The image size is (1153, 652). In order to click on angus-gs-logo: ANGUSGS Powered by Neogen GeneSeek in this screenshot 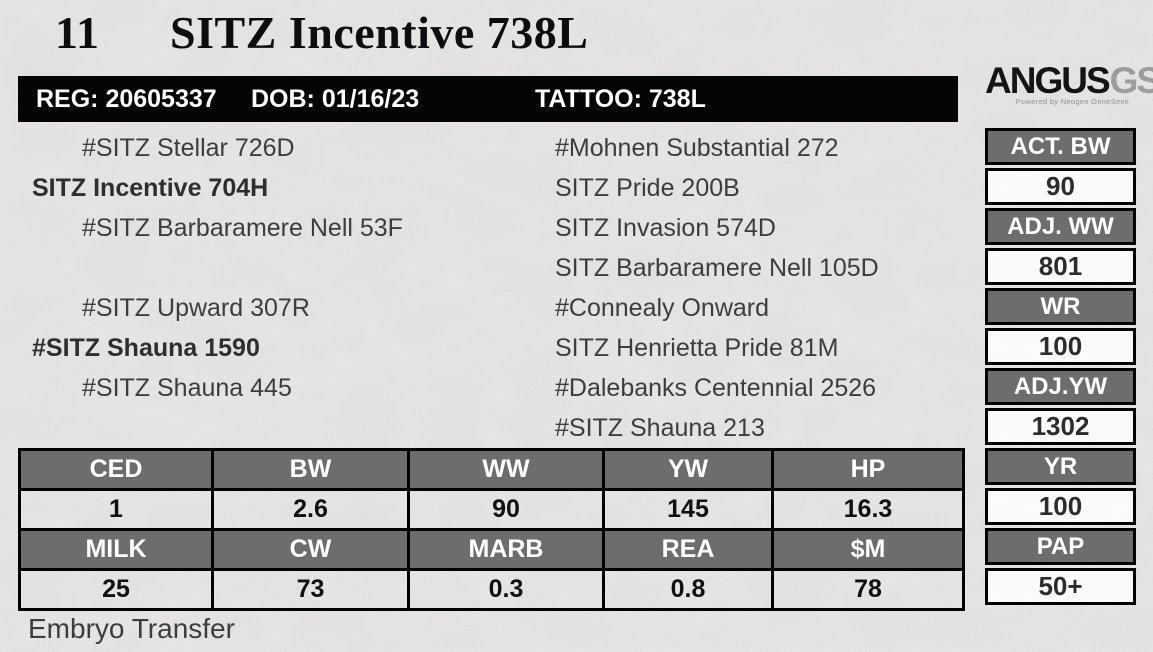, I will do `click(1069, 83)`.